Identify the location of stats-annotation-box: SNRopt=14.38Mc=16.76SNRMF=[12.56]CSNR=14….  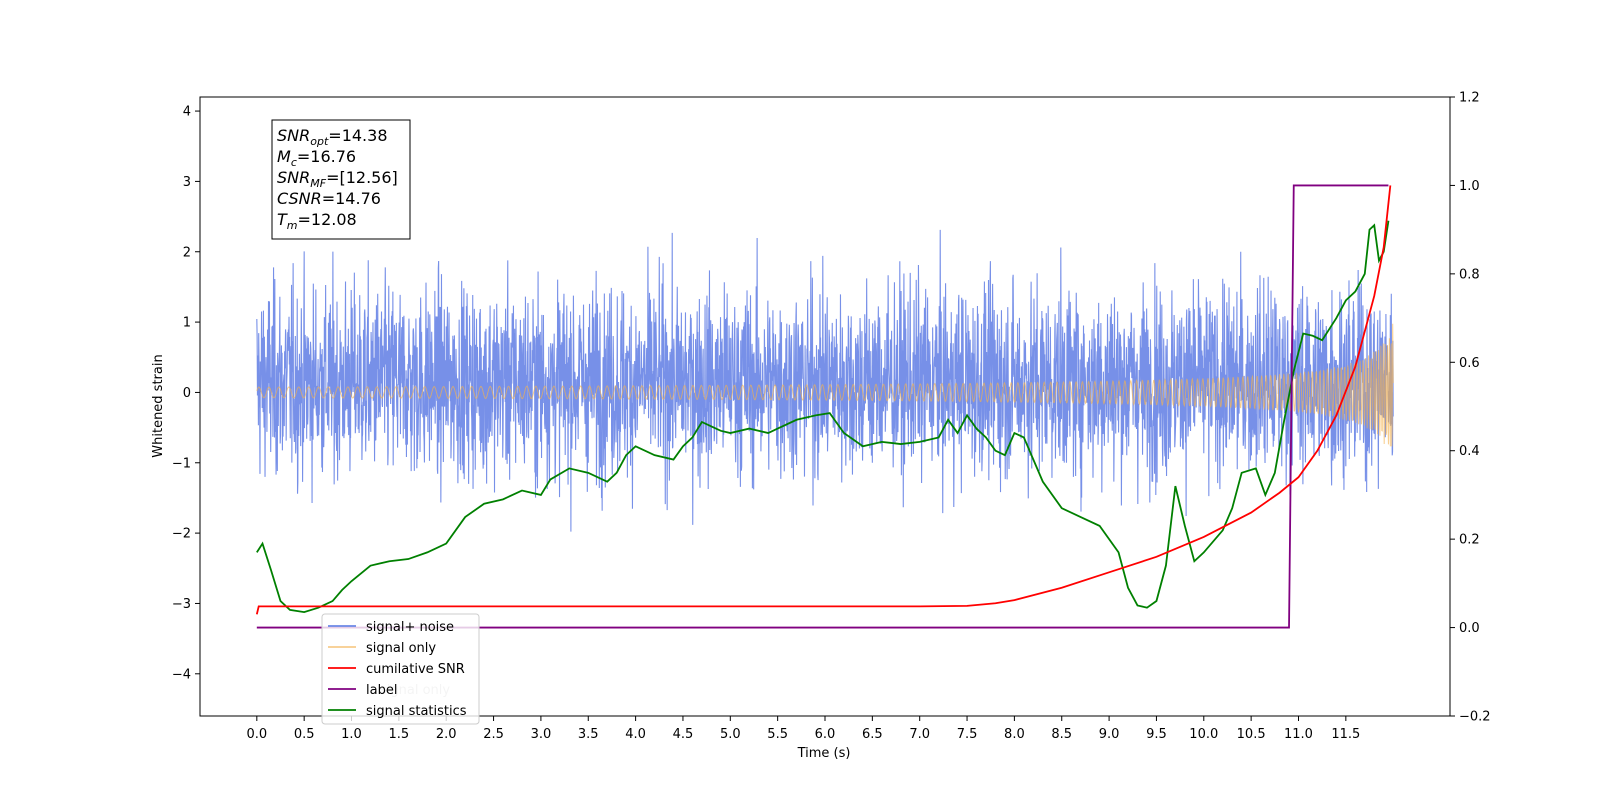
(341, 179).